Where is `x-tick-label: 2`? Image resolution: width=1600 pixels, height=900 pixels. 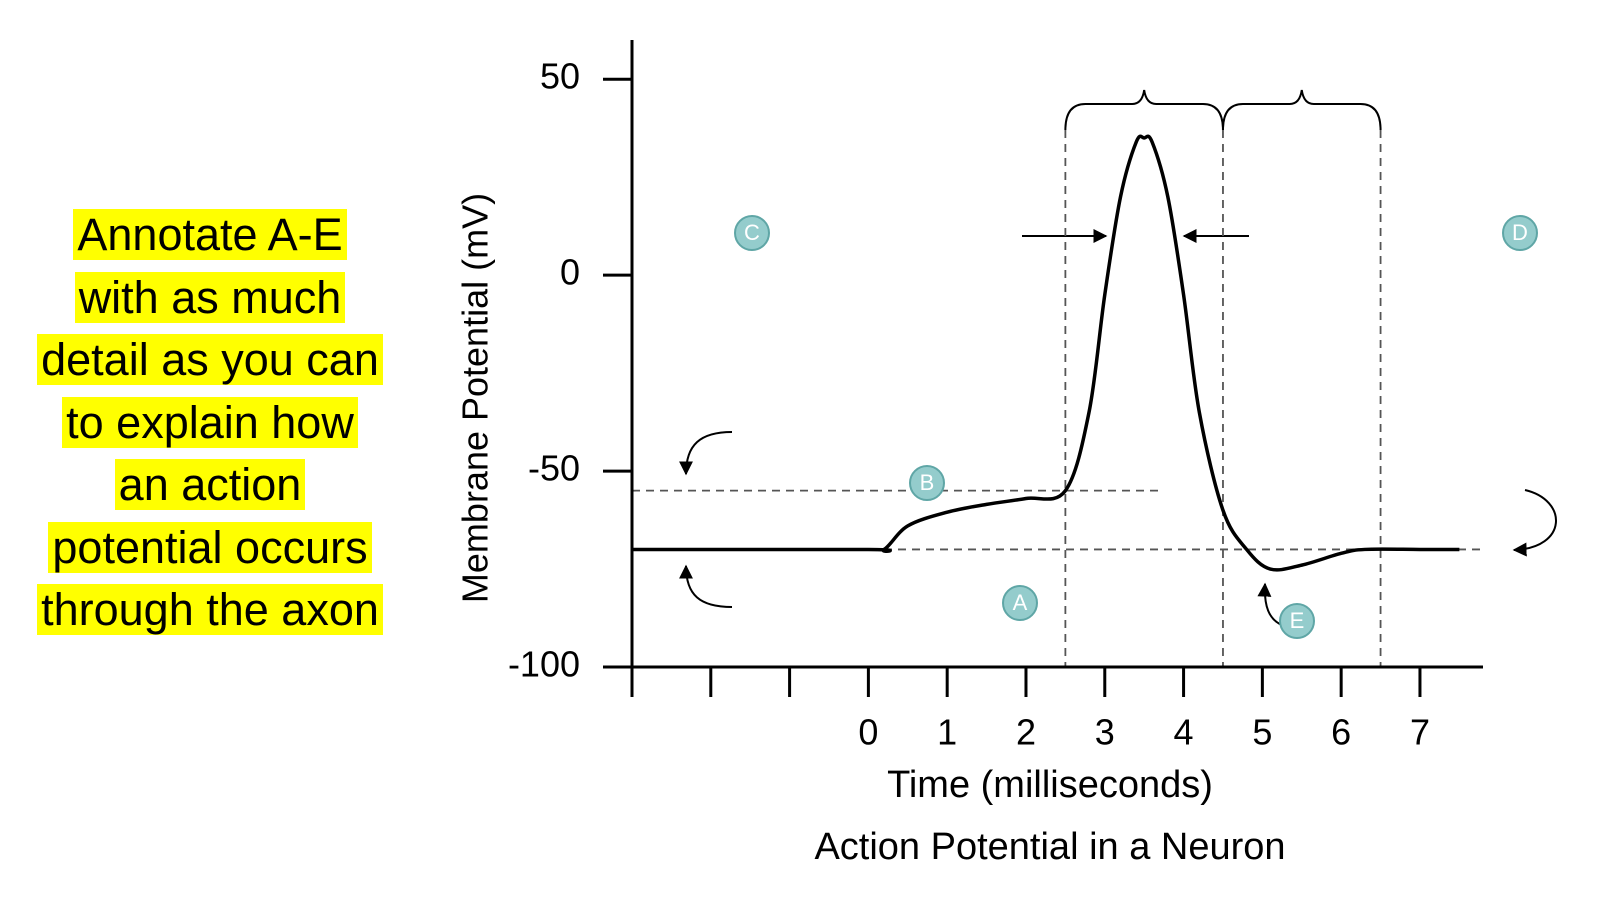 x-tick-label: 2 is located at coordinates (1026, 732).